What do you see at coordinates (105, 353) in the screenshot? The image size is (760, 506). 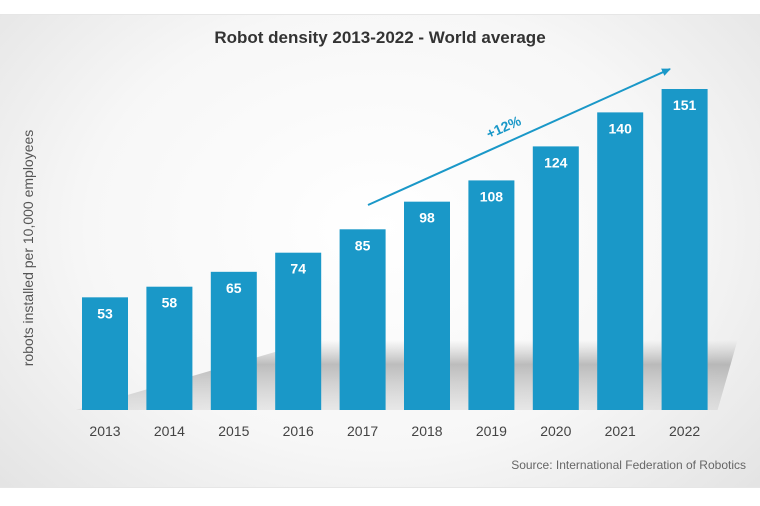 I see `bar-2013` at bounding box center [105, 353].